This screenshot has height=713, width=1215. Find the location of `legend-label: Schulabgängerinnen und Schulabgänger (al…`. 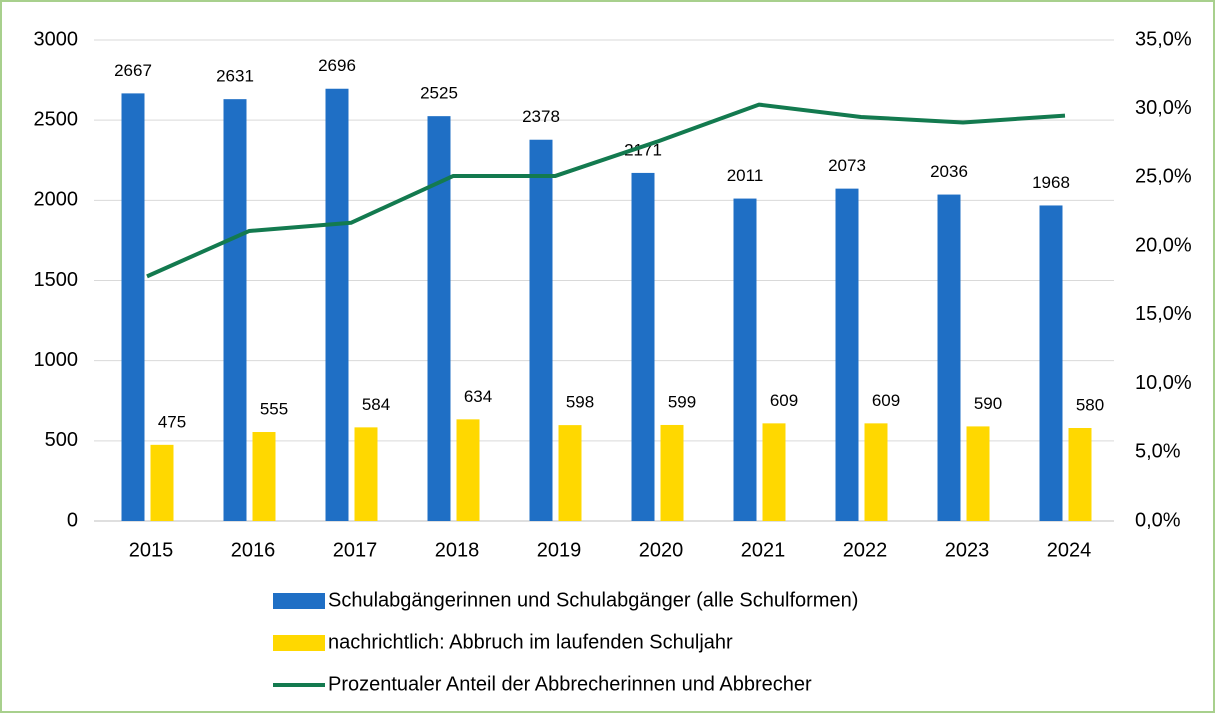

legend-label: Schulabgängerinnen und Schulabgänger (al… is located at coordinates (593, 600).